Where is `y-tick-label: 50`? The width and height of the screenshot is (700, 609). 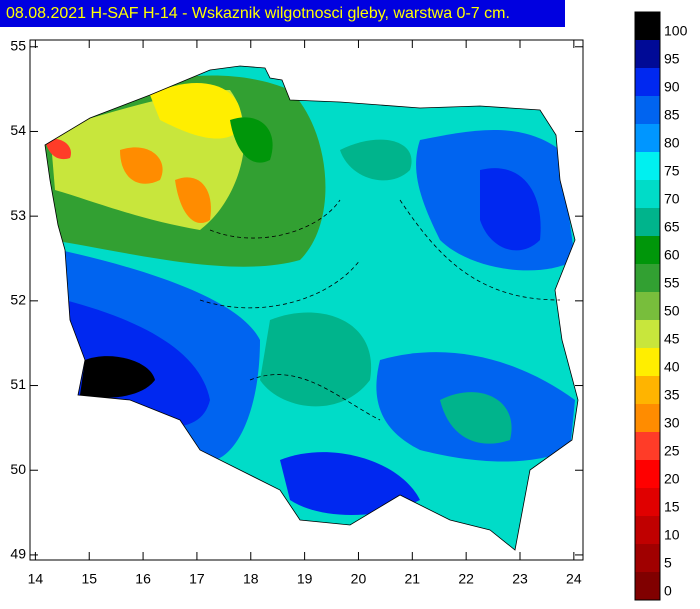 y-tick-label: 50 is located at coordinates (18, 469).